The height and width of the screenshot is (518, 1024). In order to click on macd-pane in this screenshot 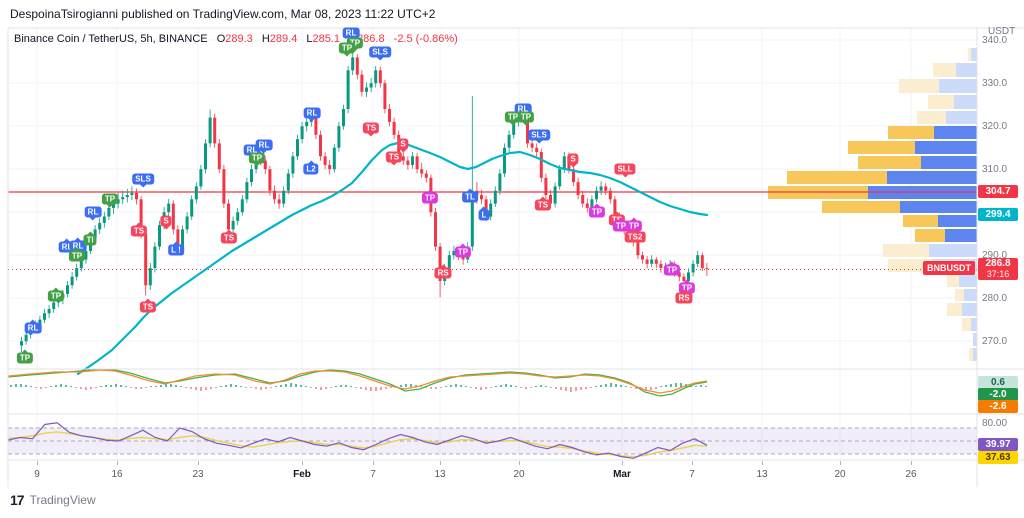, I will do `click(357, 382)`.